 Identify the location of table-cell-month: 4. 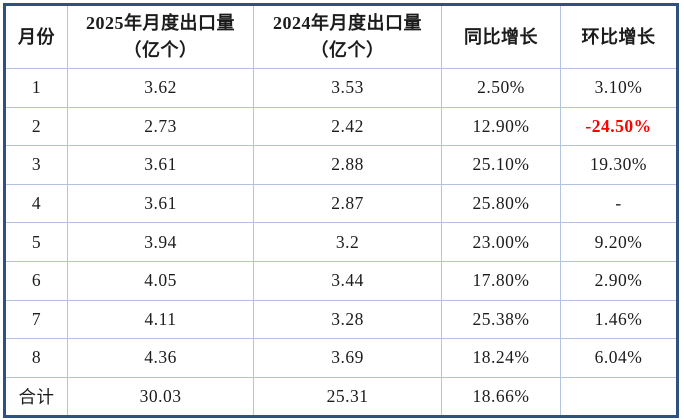
(36, 203).